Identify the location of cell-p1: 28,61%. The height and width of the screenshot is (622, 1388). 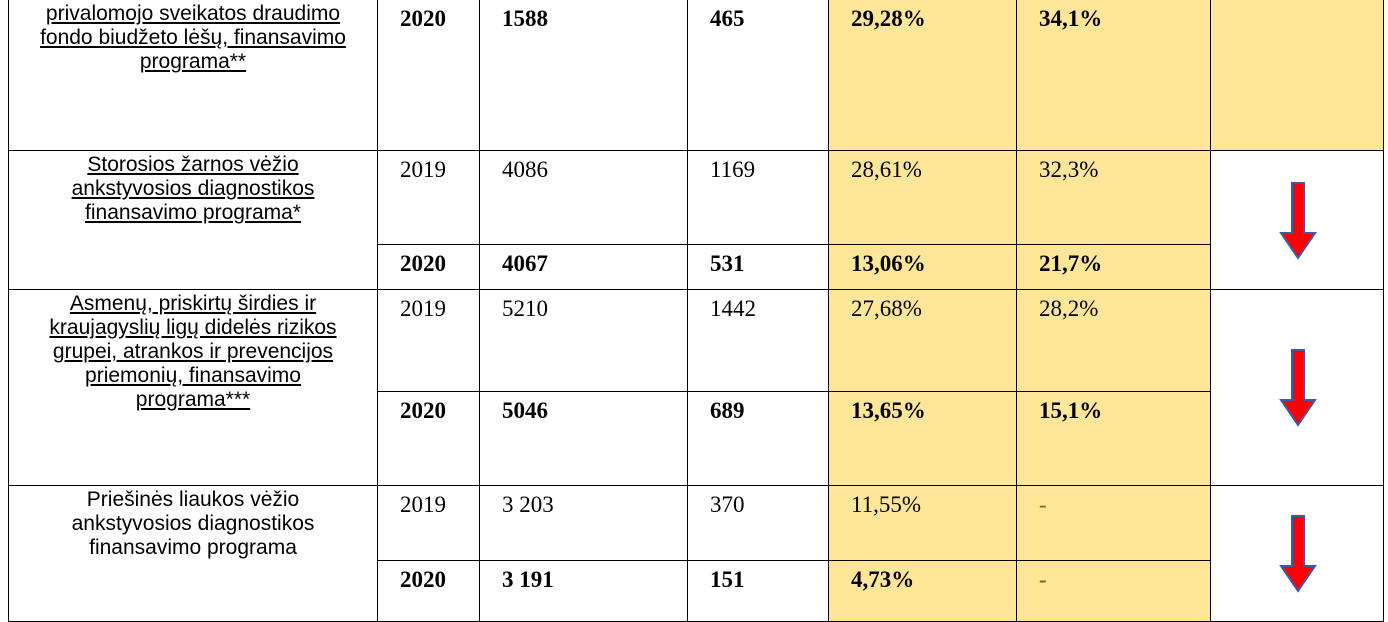
(922, 197).